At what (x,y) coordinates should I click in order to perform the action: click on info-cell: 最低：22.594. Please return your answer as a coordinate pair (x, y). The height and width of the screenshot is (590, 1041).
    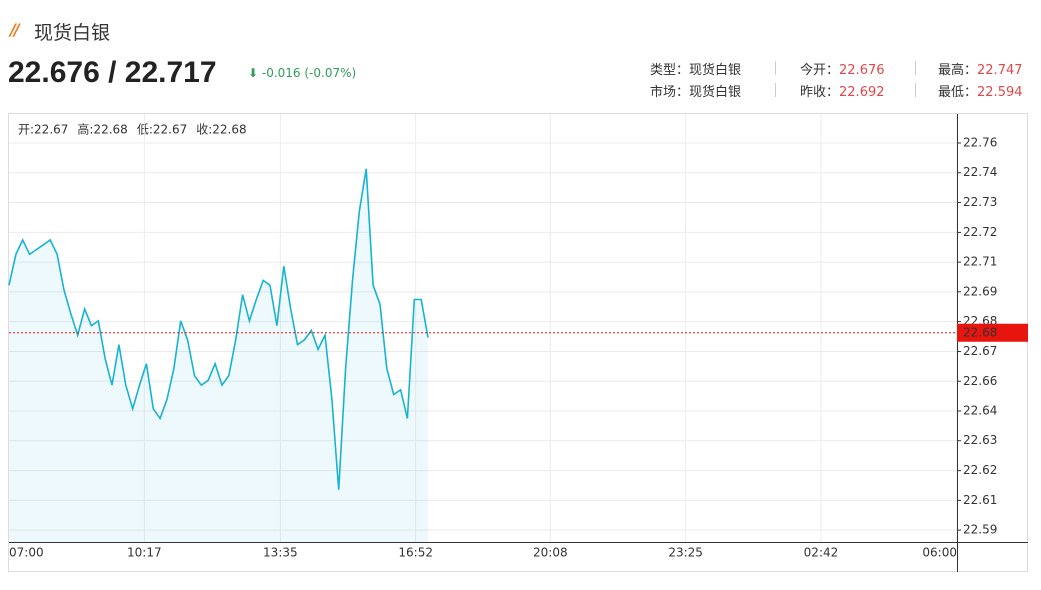
    Looking at the image, I should click on (980, 90).